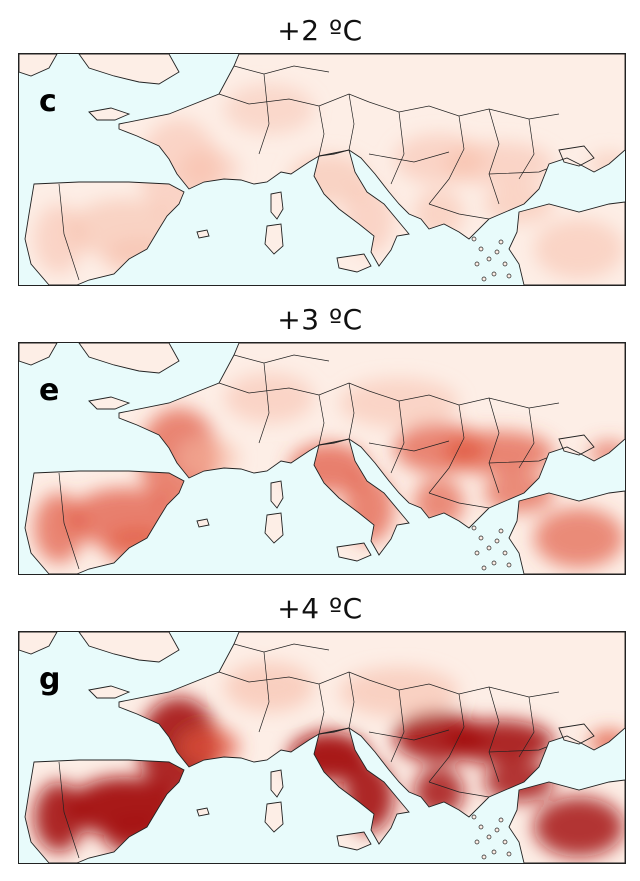 This screenshot has width=640, height=881. What do you see at coordinates (49, 390) in the screenshot?
I see `panel-letter: e` at bounding box center [49, 390].